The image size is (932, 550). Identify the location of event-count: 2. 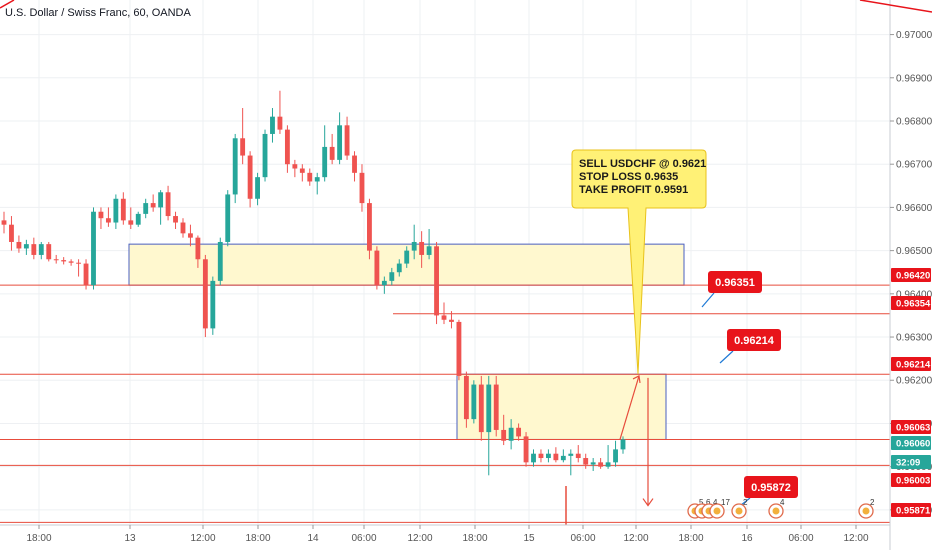
(872, 502).